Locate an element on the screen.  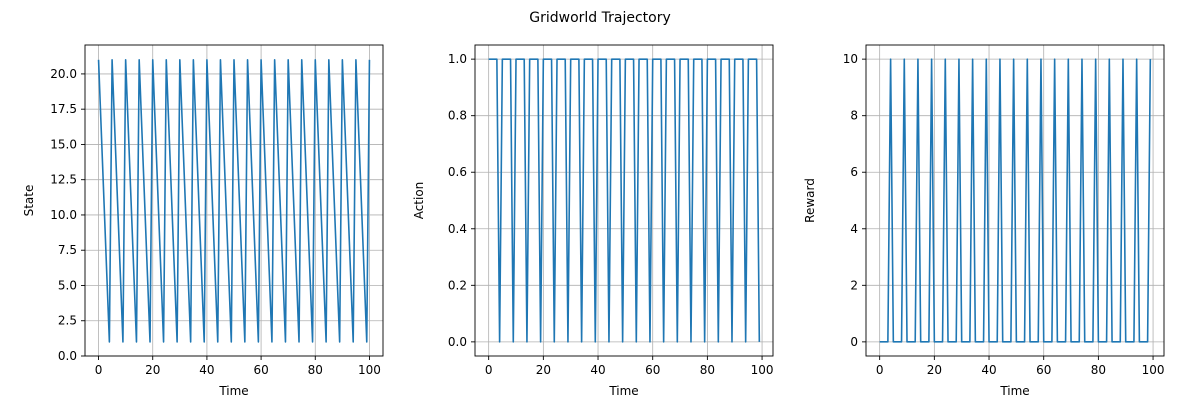
y-tick-label: 10 is located at coordinates (850, 59).